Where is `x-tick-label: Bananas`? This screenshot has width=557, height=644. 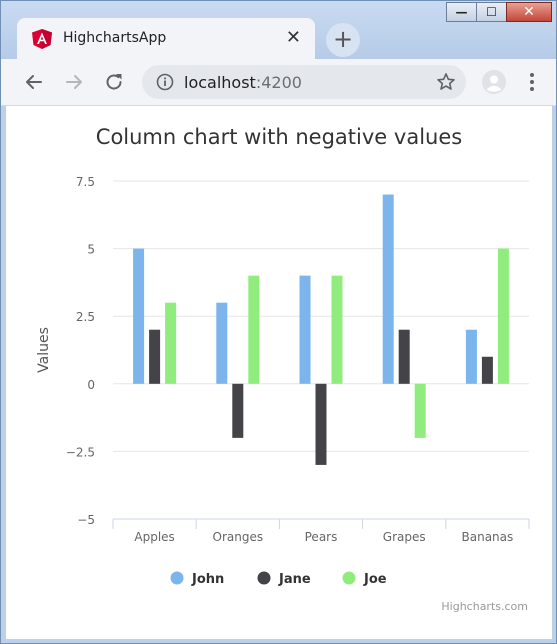 x-tick-label: Bananas is located at coordinates (488, 537).